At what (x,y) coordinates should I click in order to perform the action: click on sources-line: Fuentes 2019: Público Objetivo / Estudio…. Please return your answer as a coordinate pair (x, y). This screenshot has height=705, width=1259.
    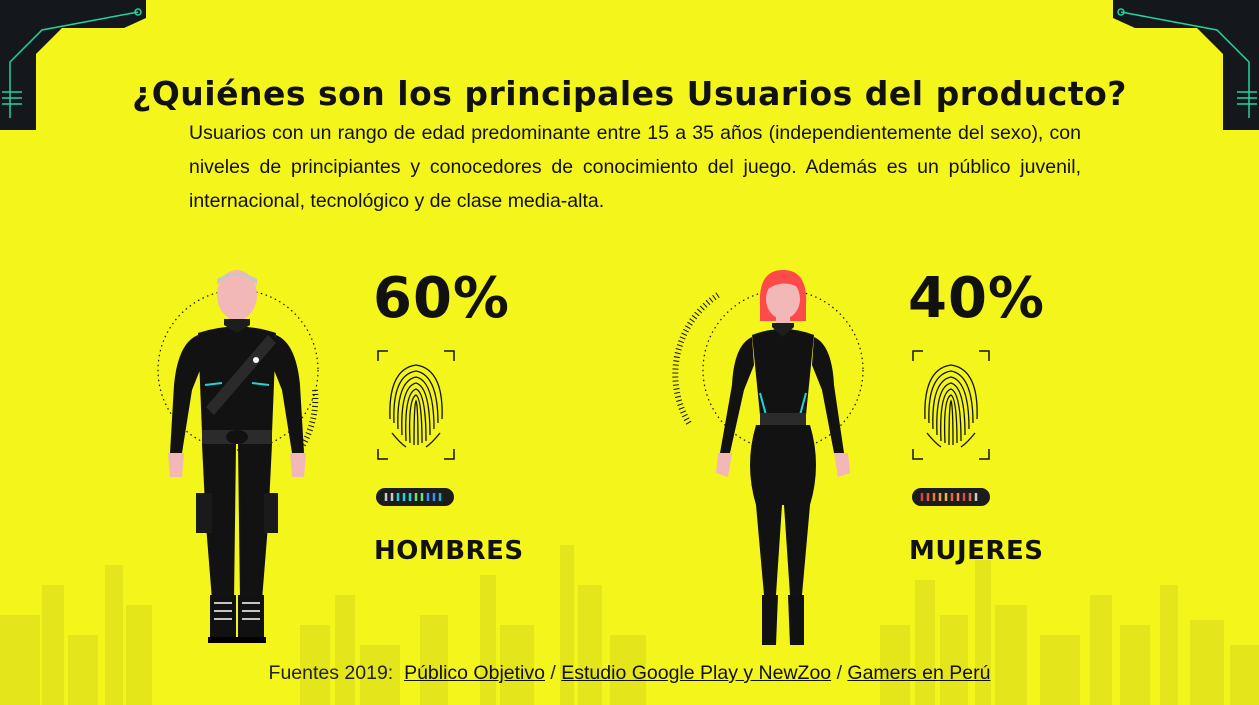
    Looking at the image, I should click on (629, 673).